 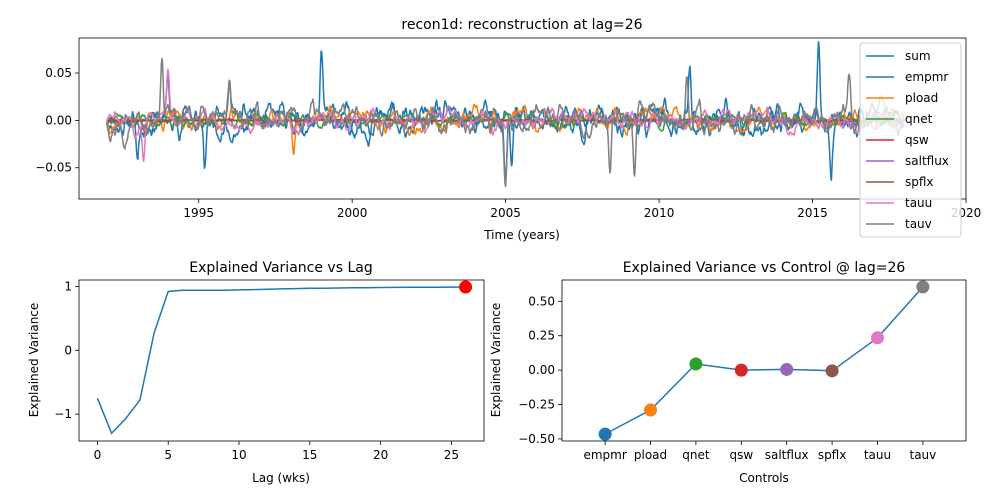 What do you see at coordinates (281, 478) in the screenshot?
I see `variance-vs-lag-x-label: Lag (wks)` at bounding box center [281, 478].